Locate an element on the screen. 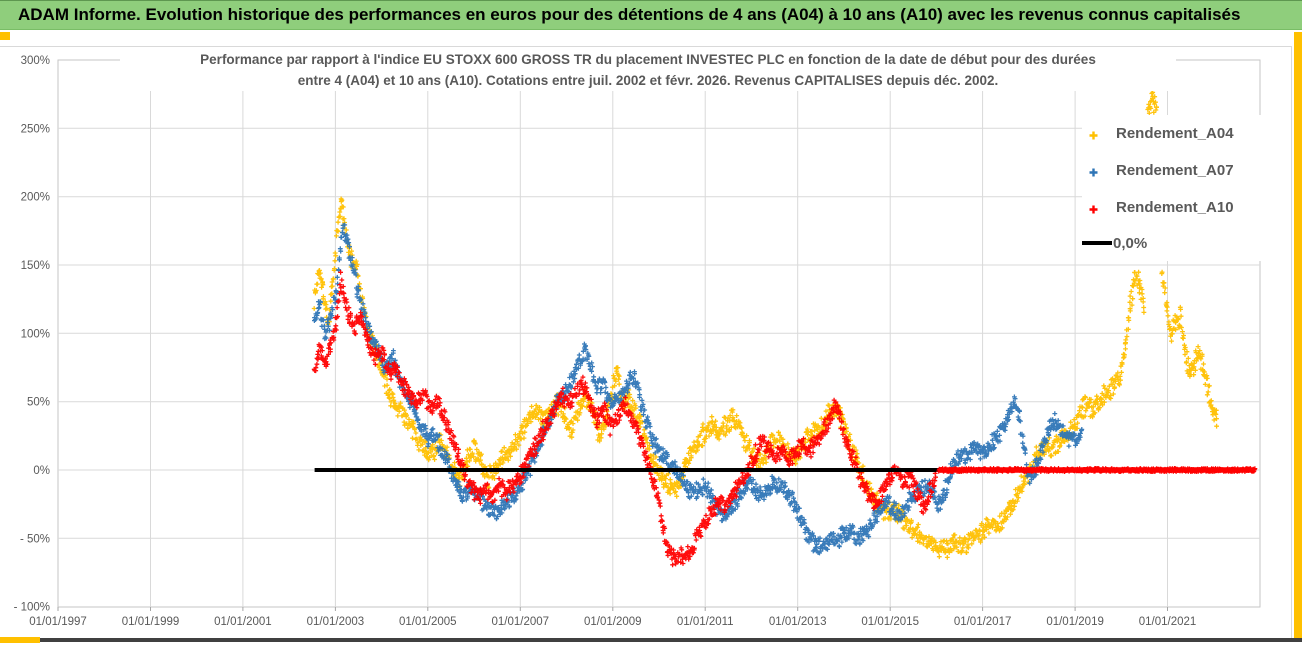  legend-item-zero-line: 0,0% is located at coordinates (1114, 243).